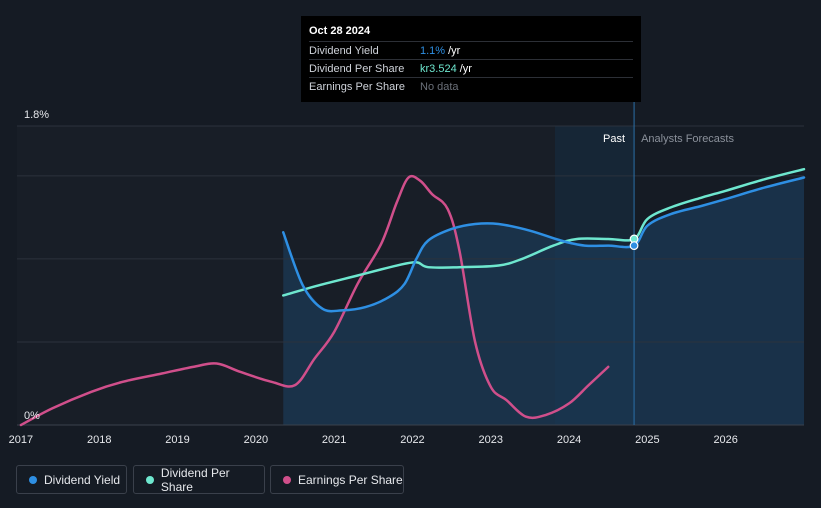  I want to click on x-tick-label: 2021, so click(334, 440).